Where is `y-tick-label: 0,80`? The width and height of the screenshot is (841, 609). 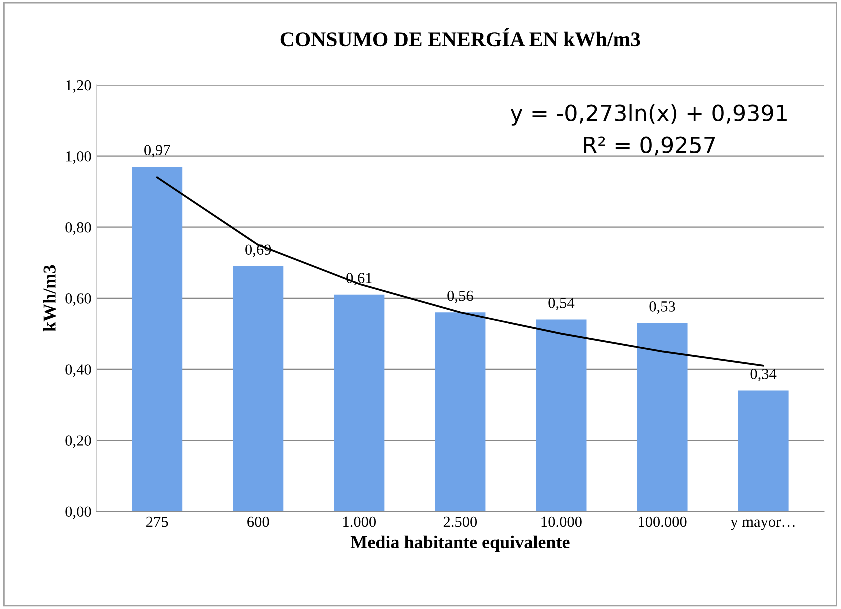
y-tick-label: 0,80 is located at coordinates (79, 229).